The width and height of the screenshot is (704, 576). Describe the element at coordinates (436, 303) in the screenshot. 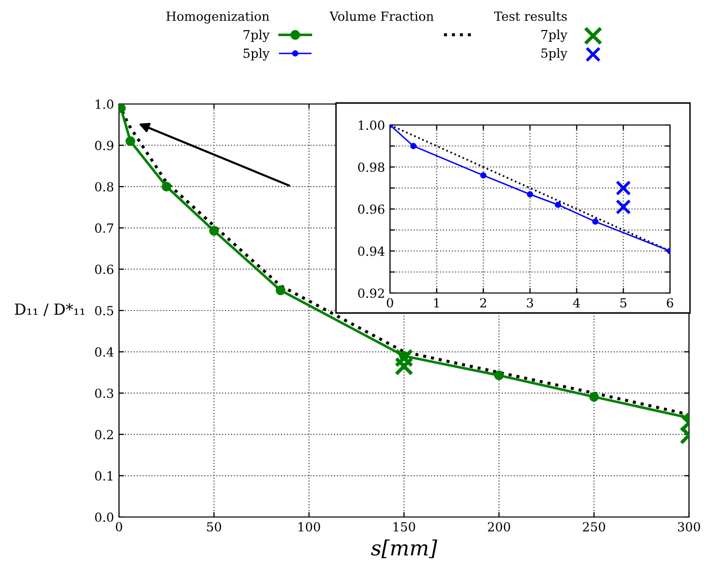

I see `x-tick-label: 1` at that location.